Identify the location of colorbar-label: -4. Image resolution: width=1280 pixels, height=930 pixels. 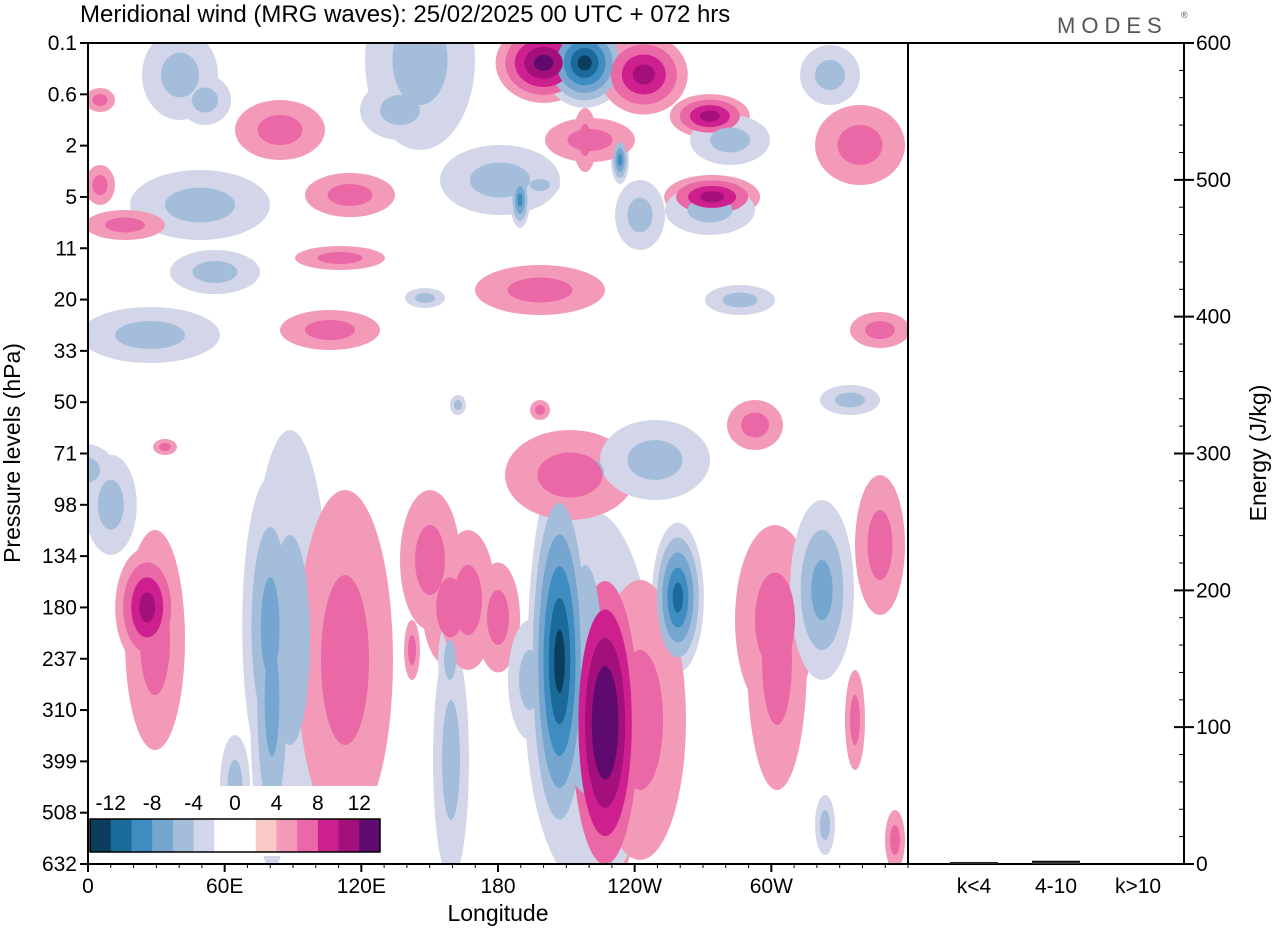
(193, 803).